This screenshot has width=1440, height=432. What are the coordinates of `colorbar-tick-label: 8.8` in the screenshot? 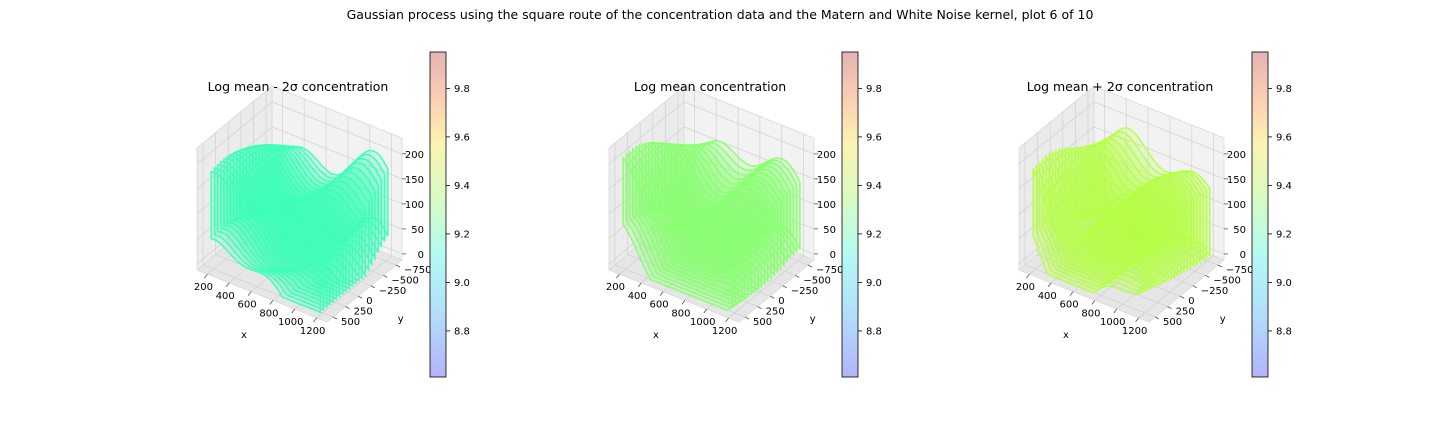 It's located at (462, 331).